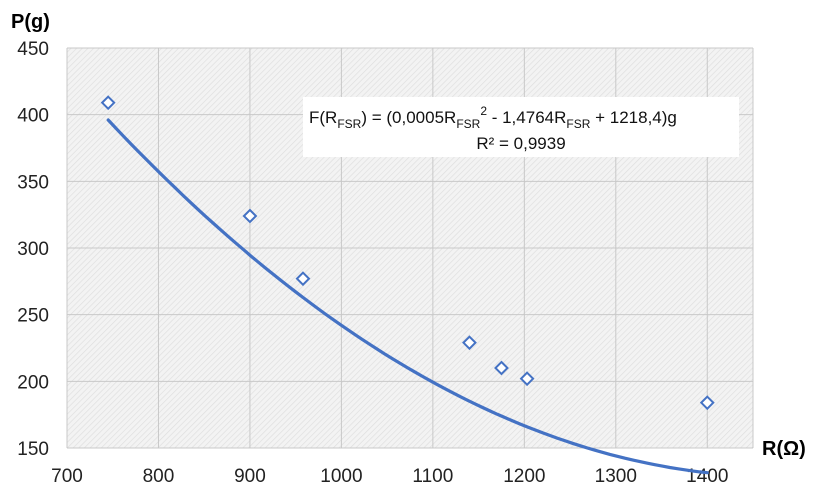 Image resolution: width=816 pixels, height=496 pixels. Describe the element at coordinates (33, 49) in the screenshot. I see `y-tick-label: 450` at that location.